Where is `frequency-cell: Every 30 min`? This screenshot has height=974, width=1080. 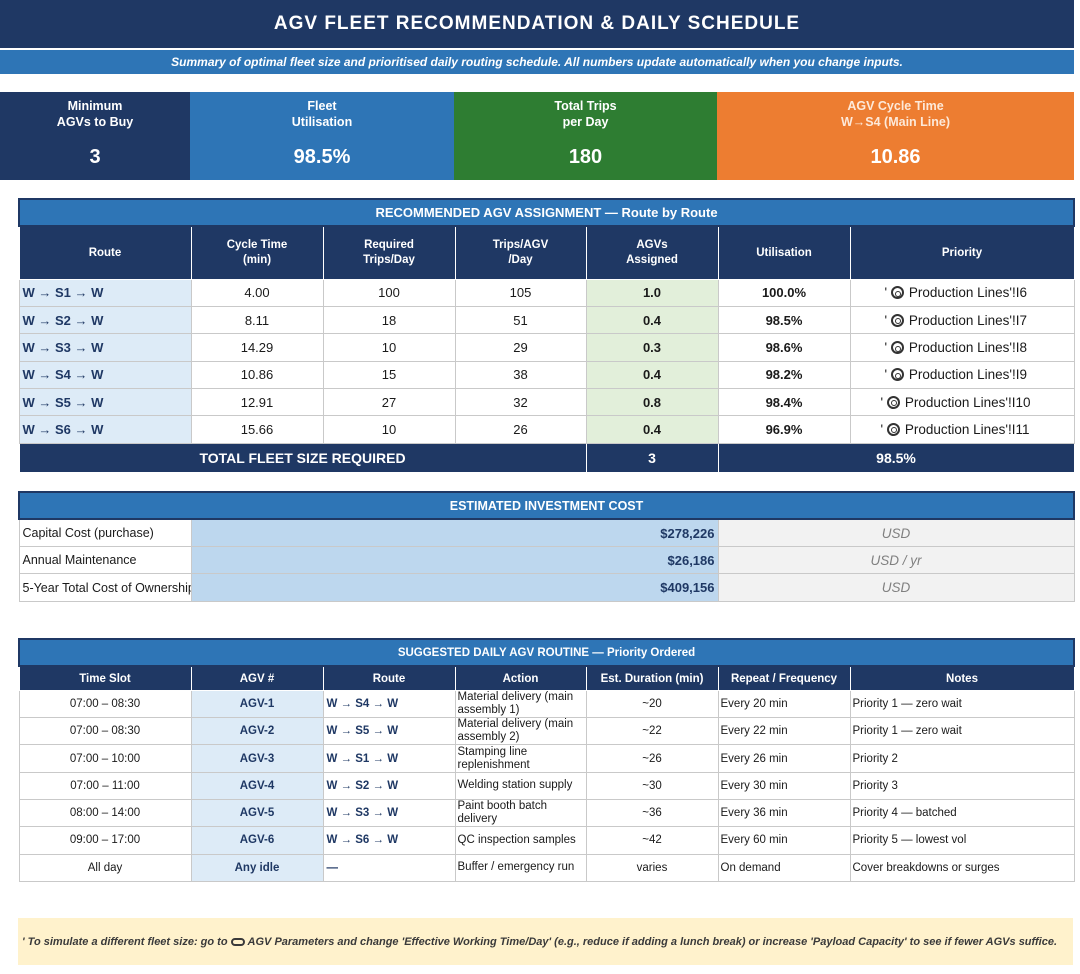
frequency-cell: Every 30 min is located at coordinates (784, 785).